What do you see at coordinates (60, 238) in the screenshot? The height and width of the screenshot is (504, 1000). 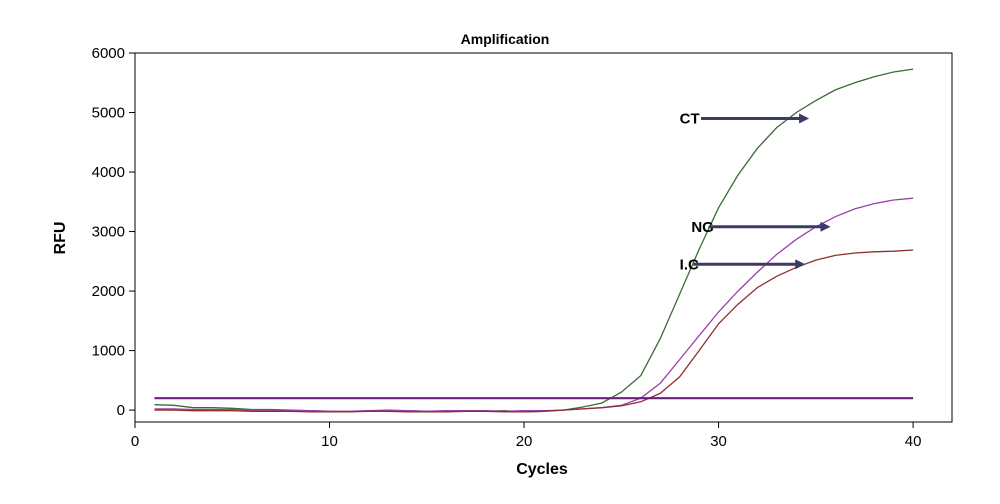 I see `y-axis-label: RFU` at bounding box center [60, 238].